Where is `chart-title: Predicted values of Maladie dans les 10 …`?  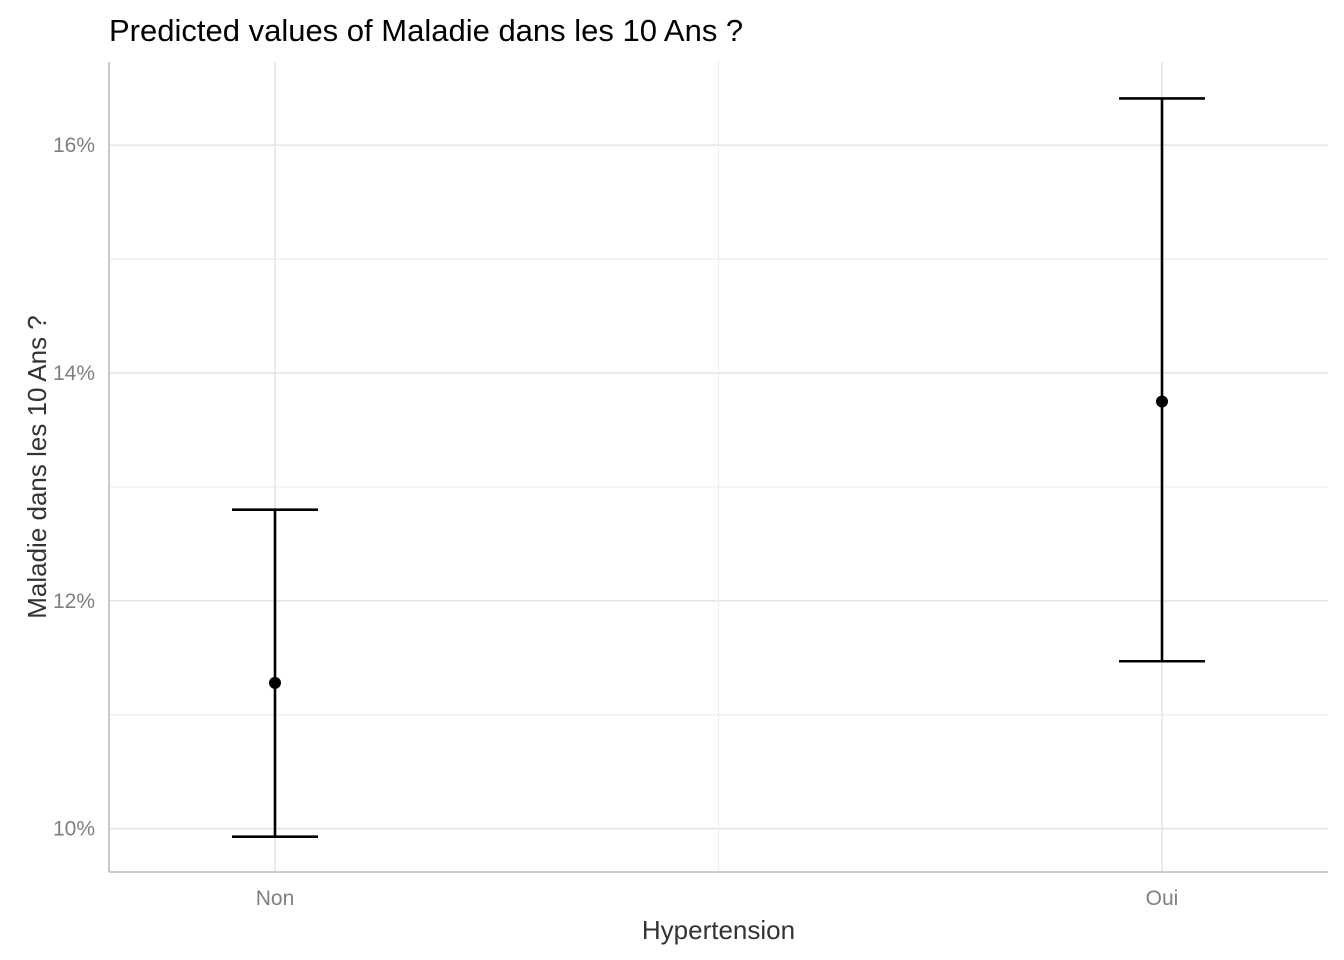 chart-title: Predicted values of Maladie dans les 10 … is located at coordinates (426, 30).